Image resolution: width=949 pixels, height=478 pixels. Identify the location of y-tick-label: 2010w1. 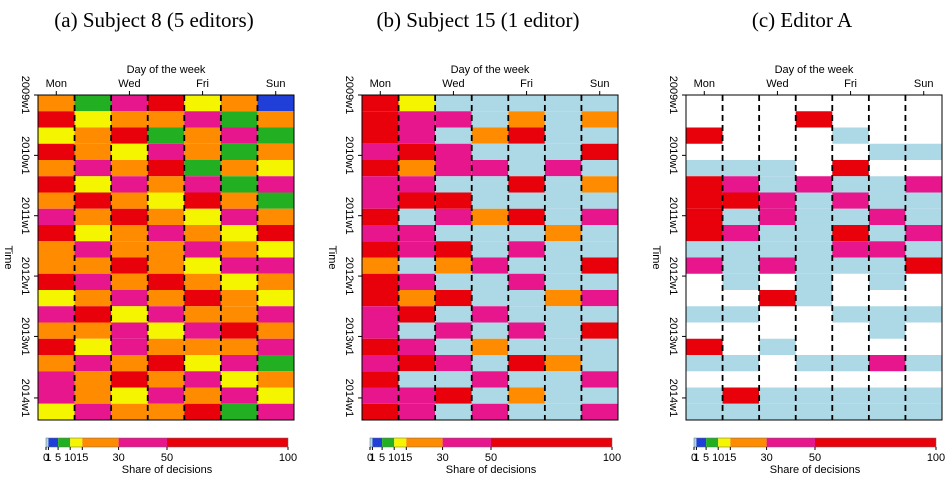
(25, 155).